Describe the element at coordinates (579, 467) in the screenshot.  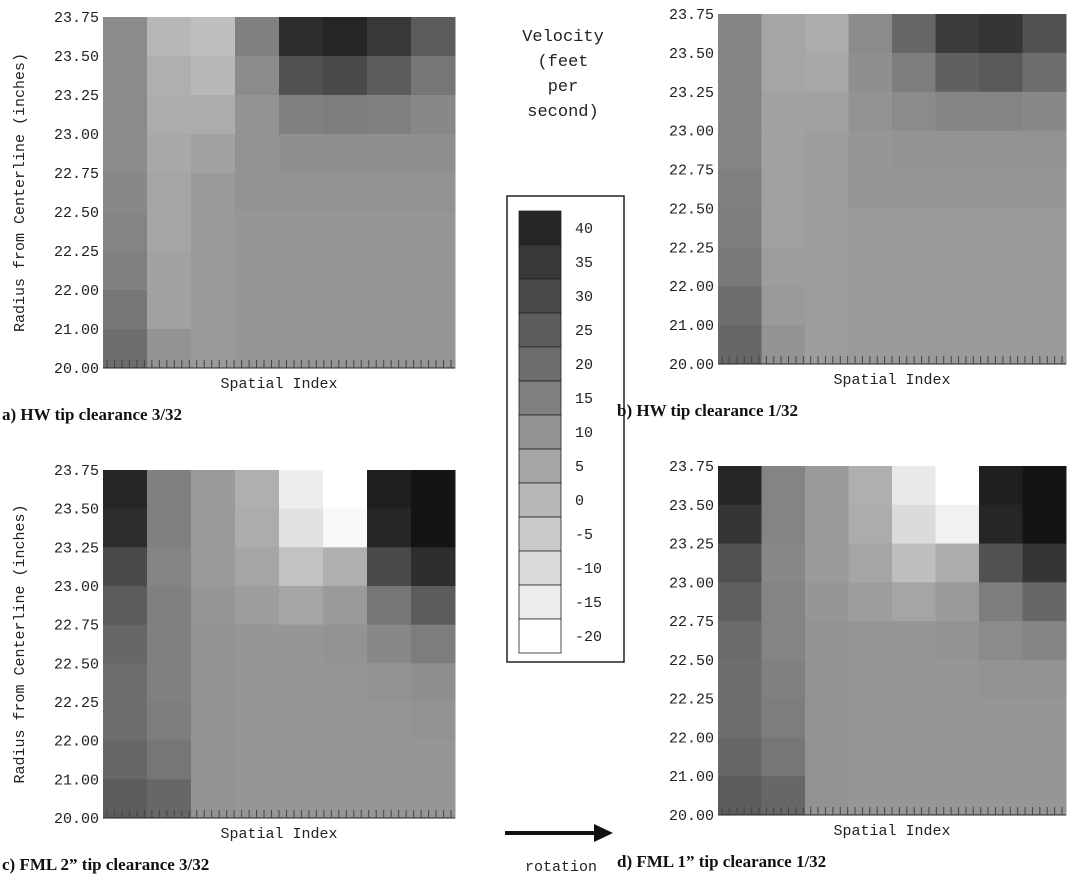
I see `colorbar-label: 5` at that location.